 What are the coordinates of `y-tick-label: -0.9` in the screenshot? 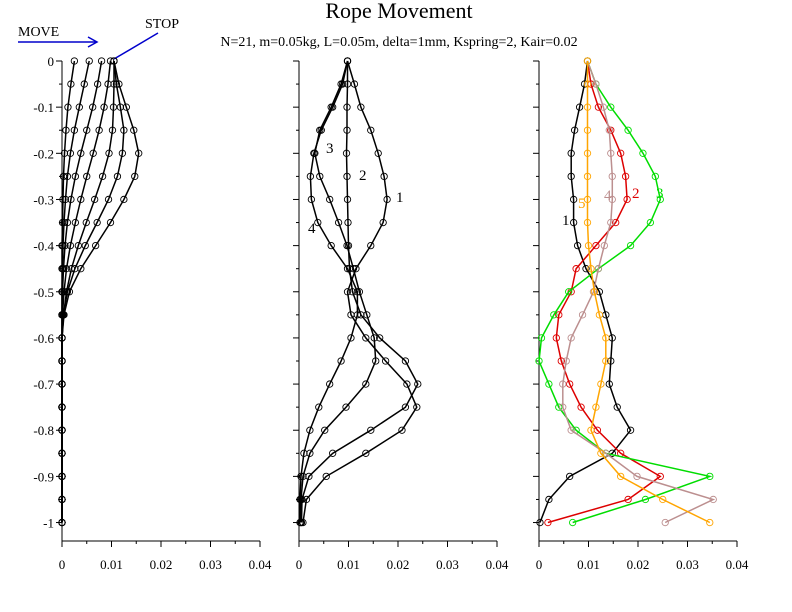 It's located at (43, 476).